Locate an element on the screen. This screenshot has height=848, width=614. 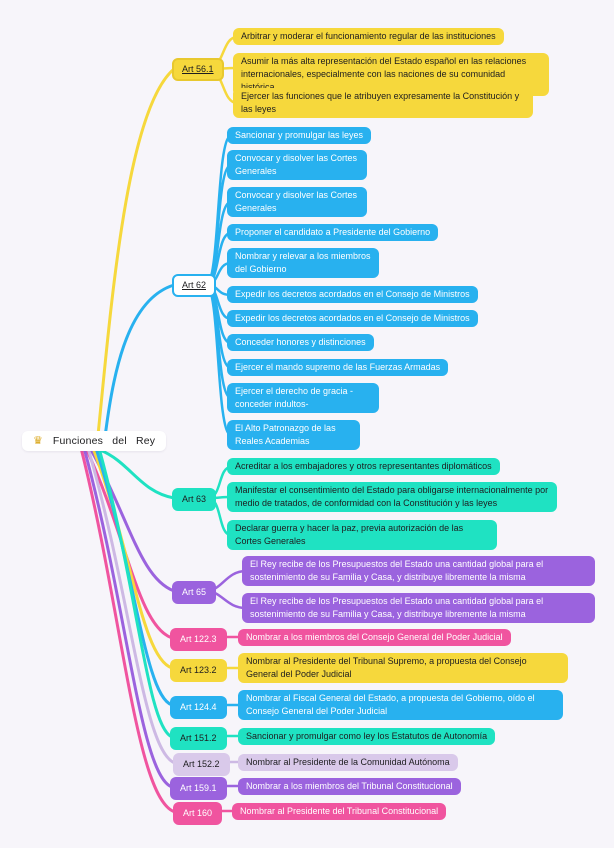
branch-label-art-65: Art 65 is located at coordinates (194, 592).